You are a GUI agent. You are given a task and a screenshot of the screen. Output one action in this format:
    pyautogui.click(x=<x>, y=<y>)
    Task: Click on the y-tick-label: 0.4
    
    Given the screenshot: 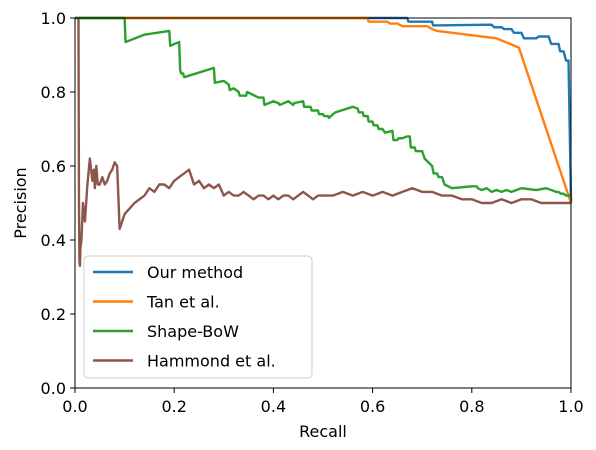 What is the action you would take?
    pyautogui.click(x=53, y=240)
    